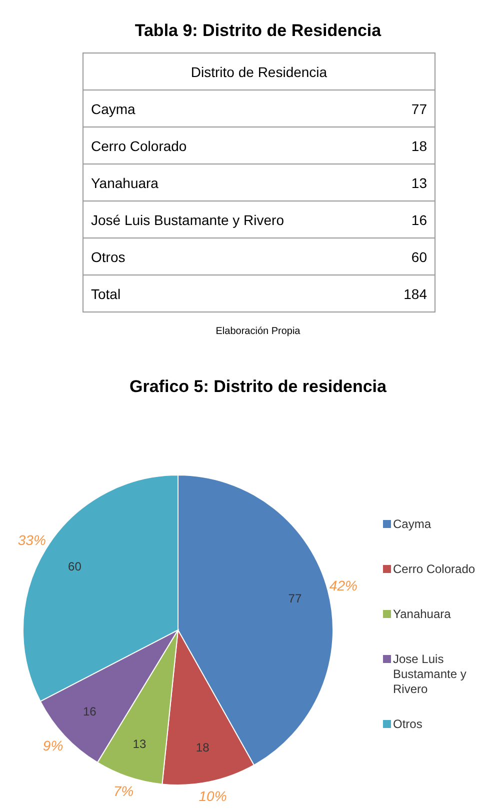 The width and height of the screenshot is (501, 811). I want to click on legend-label: Cayma, so click(412, 524).